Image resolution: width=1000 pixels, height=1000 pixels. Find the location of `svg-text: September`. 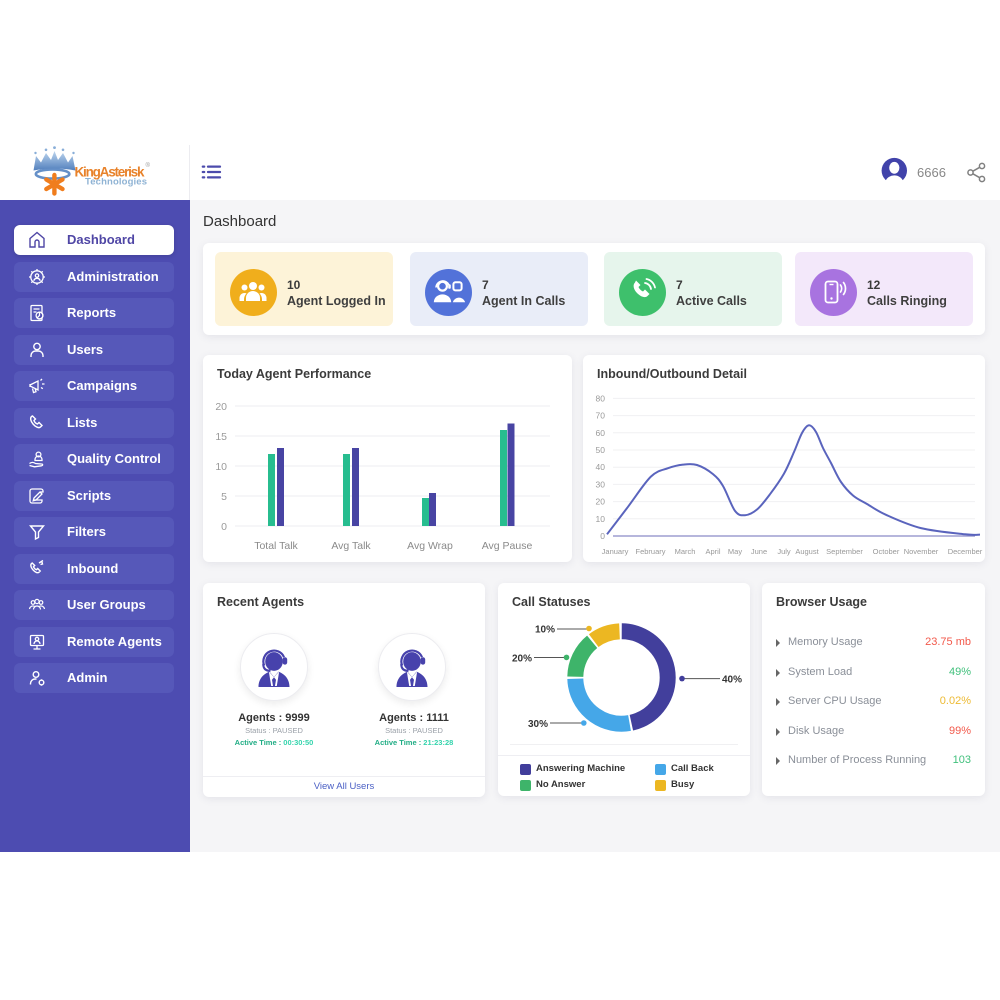

svg-text: September is located at coordinates (844, 551).